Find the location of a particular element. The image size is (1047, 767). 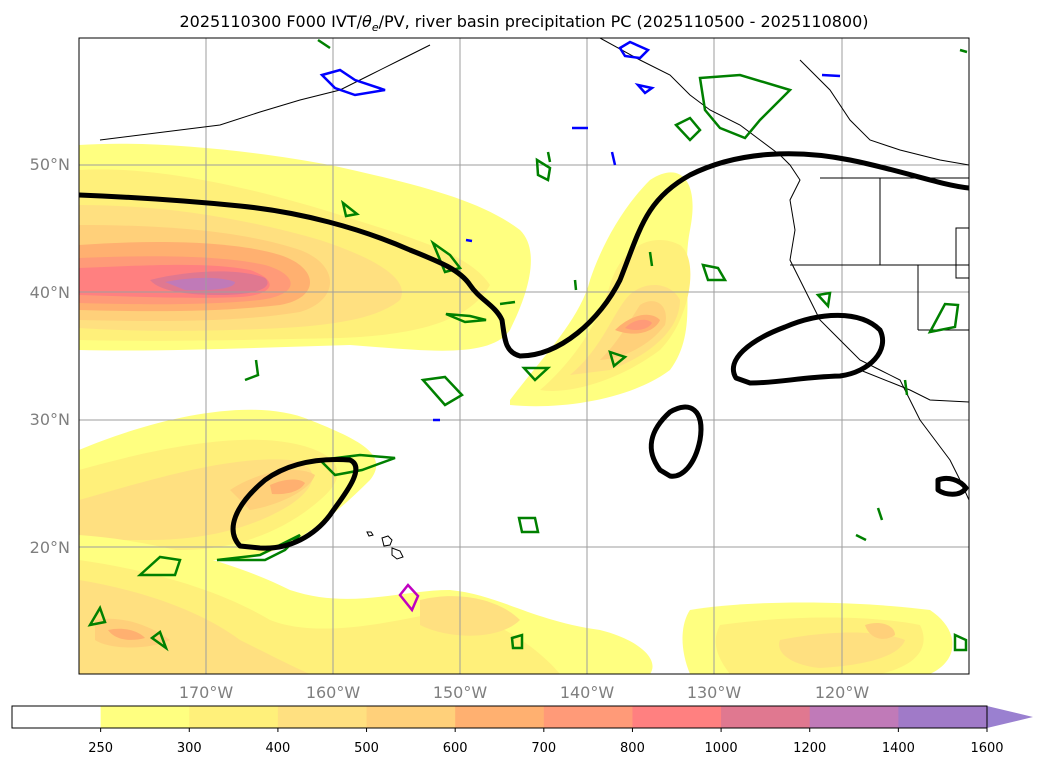

colorbar-labels: 250 300 400 500 600 700 800 1000 1200 1400 1600 is located at coordinates (546, 742).